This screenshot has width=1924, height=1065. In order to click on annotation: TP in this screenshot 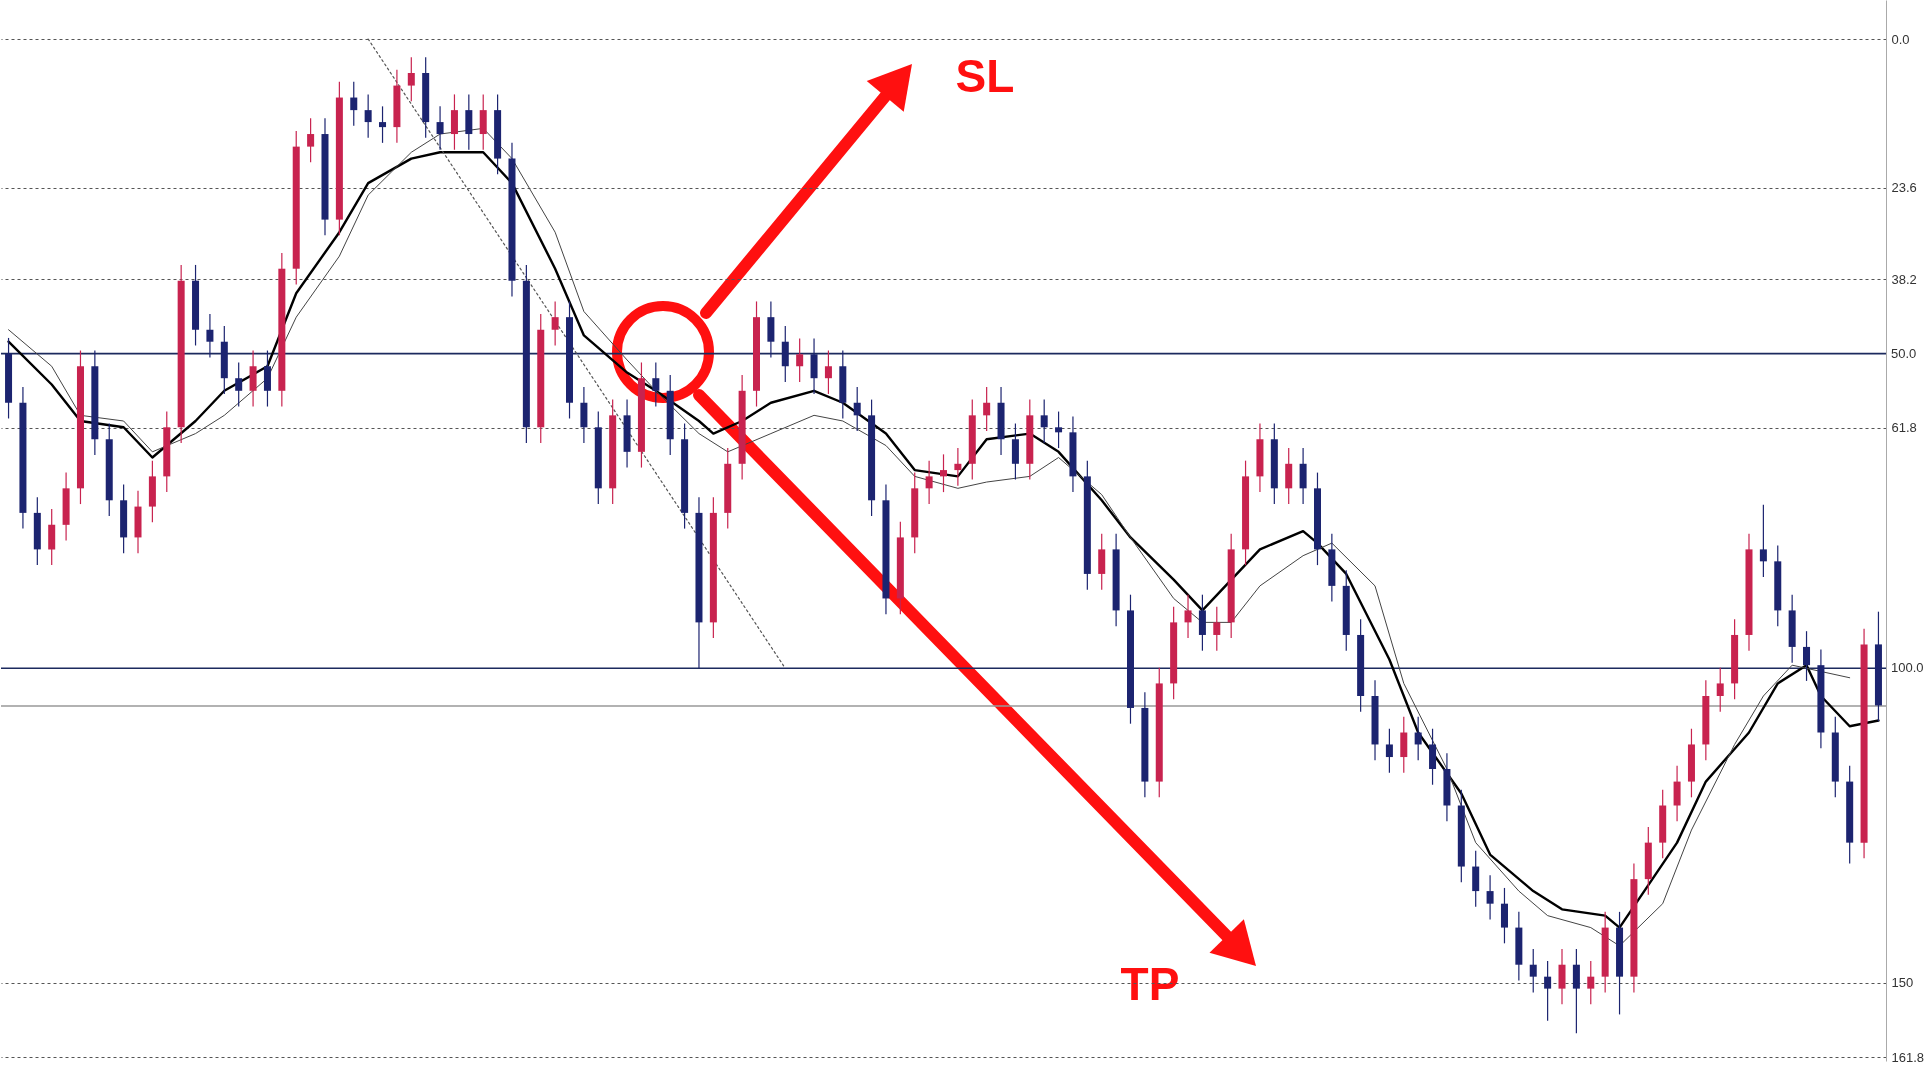, I will do `click(1150, 984)`.